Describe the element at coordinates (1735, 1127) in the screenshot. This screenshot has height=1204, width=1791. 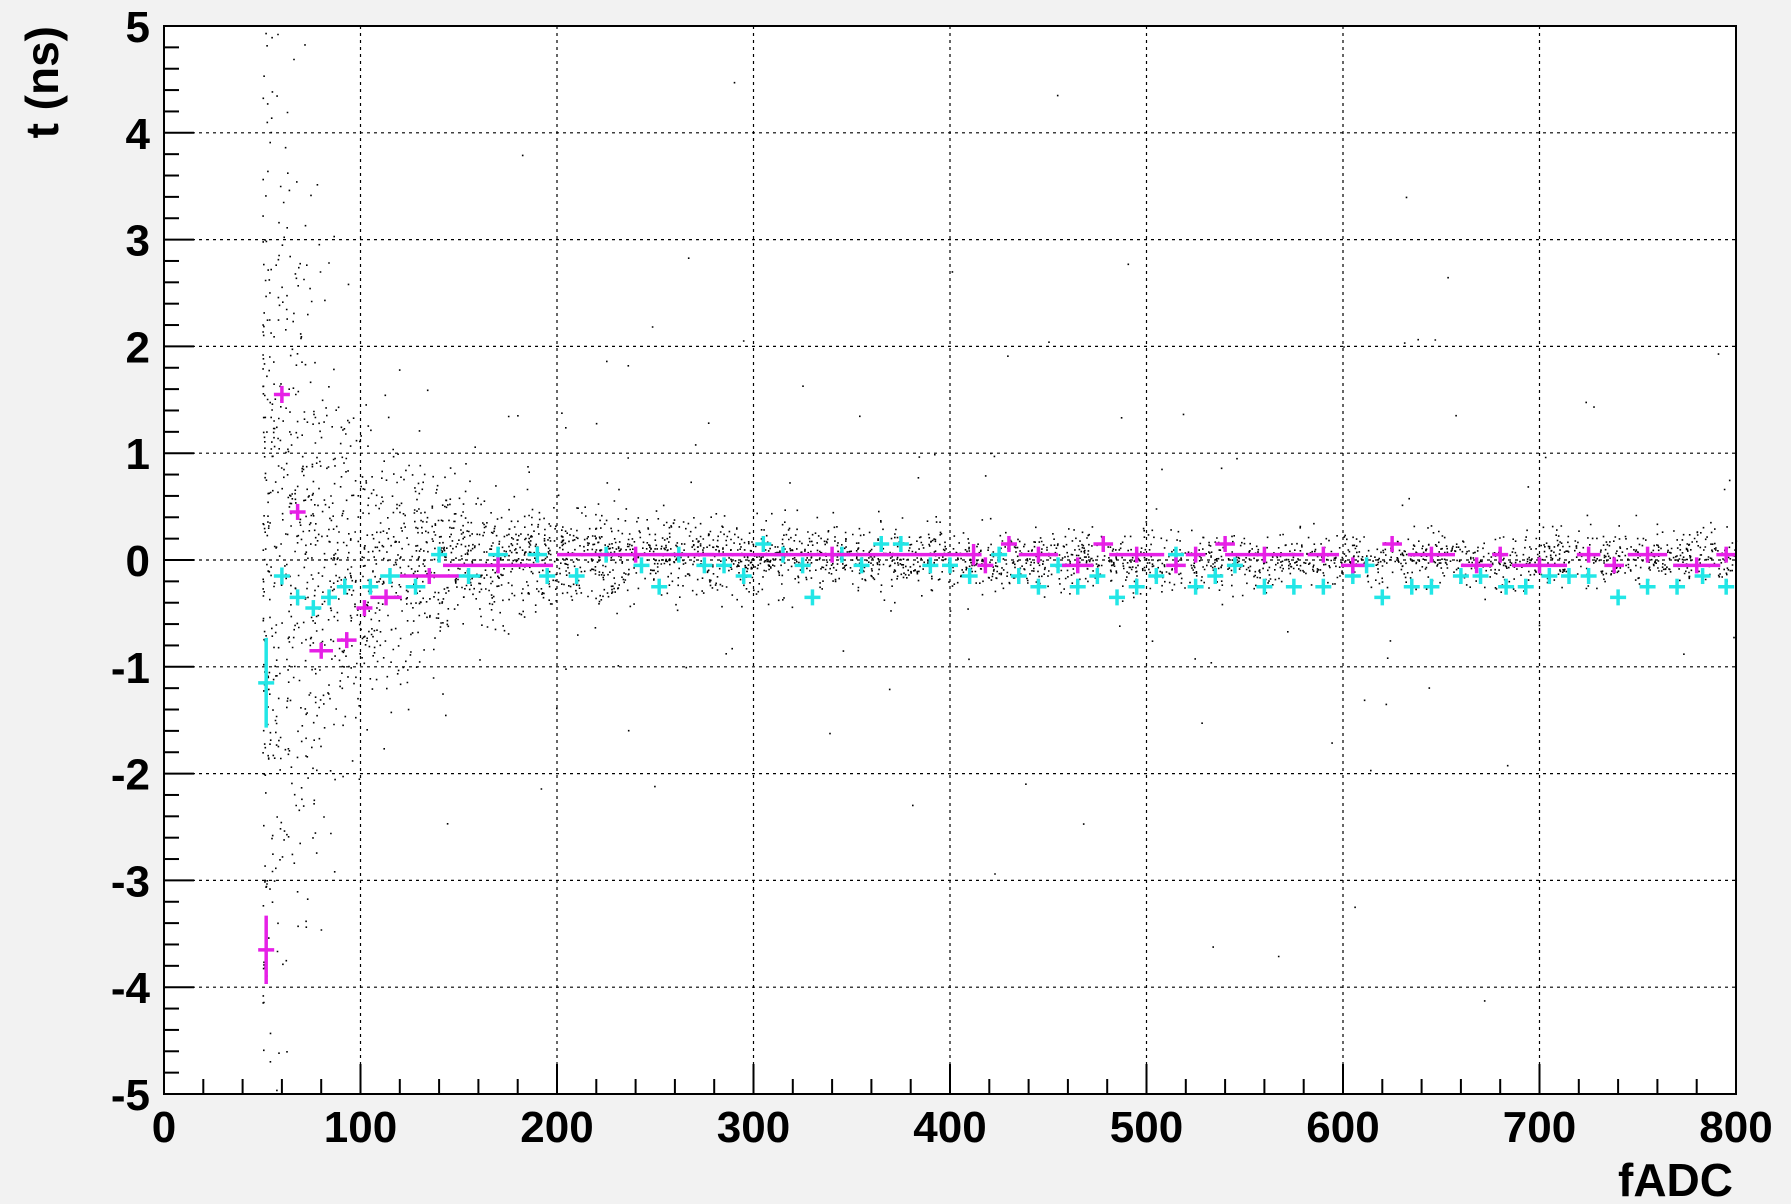
I see `x-tick-label: 800` at that location.